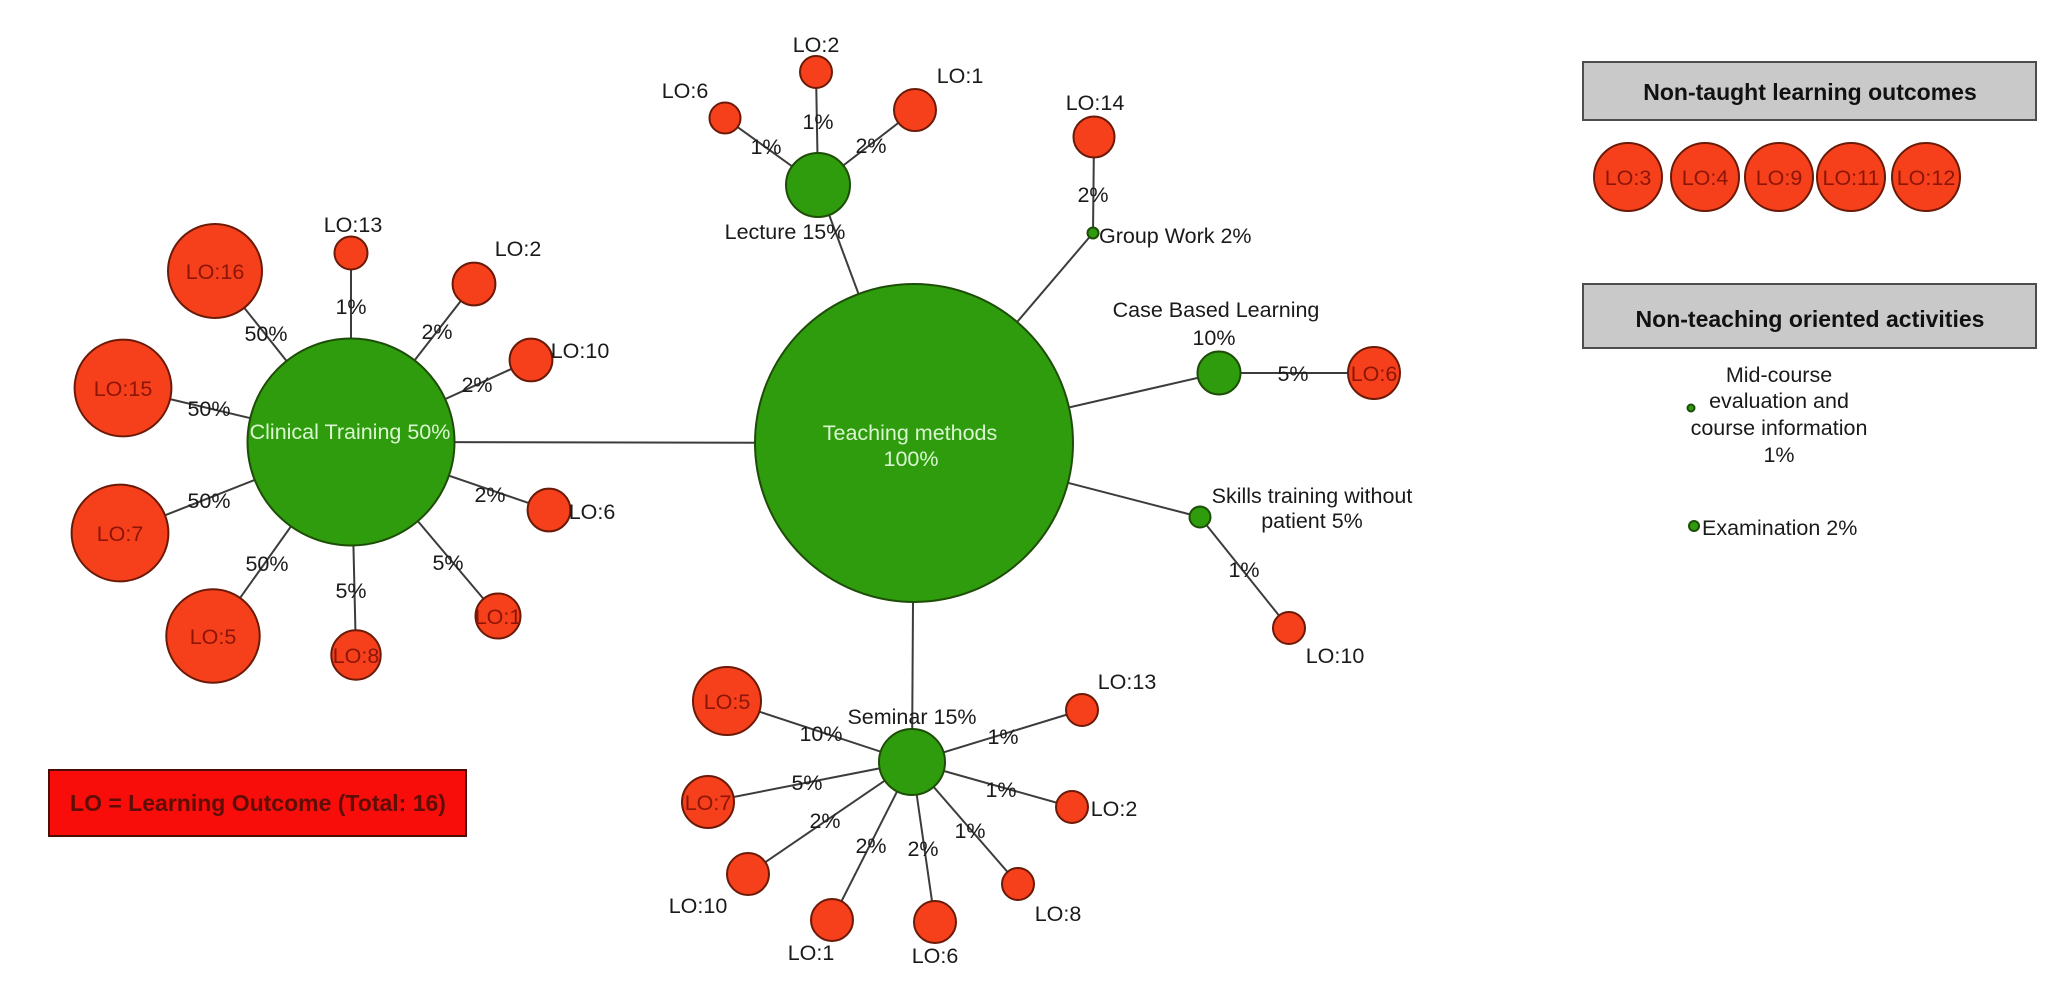 This screenshot has height=1001, width=2059. Describe the element at coordinates (1312, 496) in the screenshot. I see `svg-text: Skills training without` at that location.